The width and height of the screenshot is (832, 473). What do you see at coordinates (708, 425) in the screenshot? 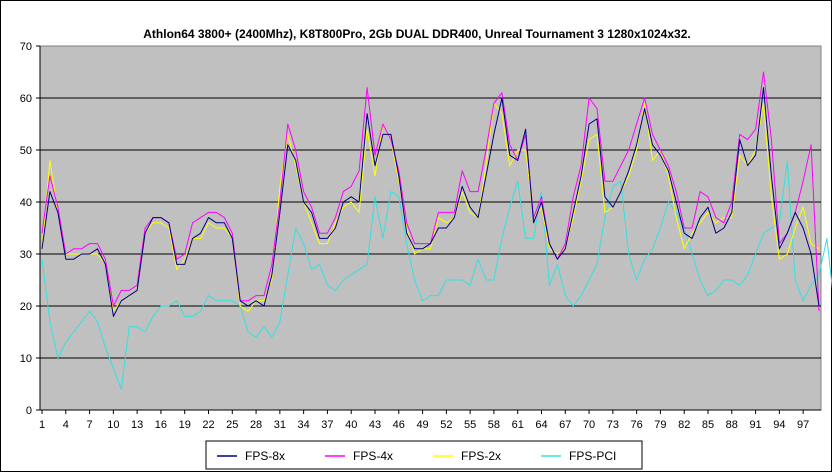
I see `x-tick-label: 85` at bounding box center [708, 425].